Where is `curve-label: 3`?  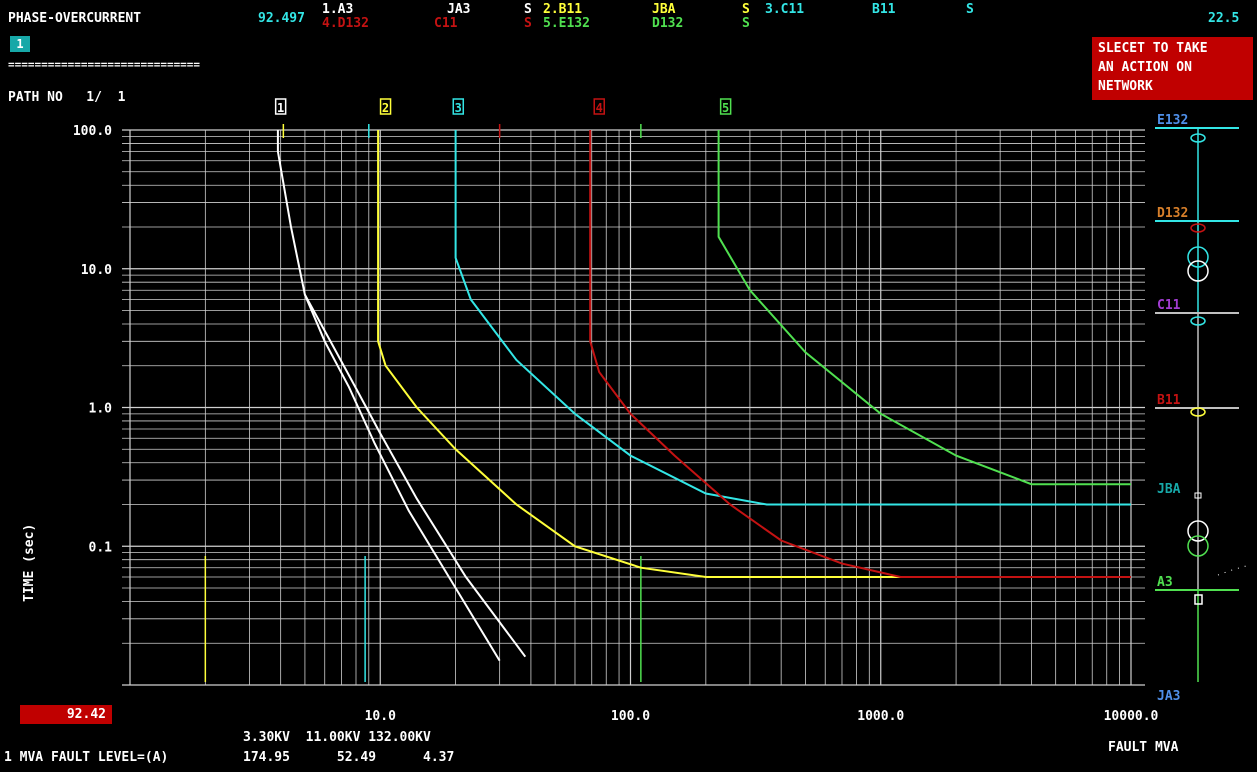 curve-label: 3 is located at coordinates (458, 108).